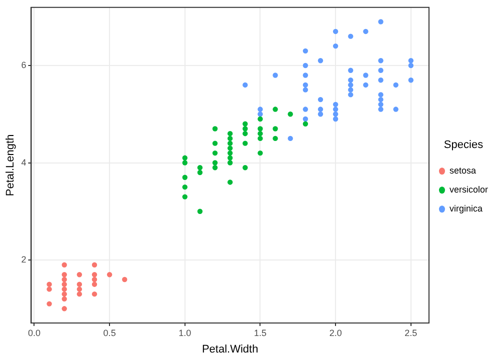 Image resolution: width=504 pixels, height=360 pixels. Describe the element at coordinates (462, 171) in the screenshot. I see `legend-label: setosa` at that location.